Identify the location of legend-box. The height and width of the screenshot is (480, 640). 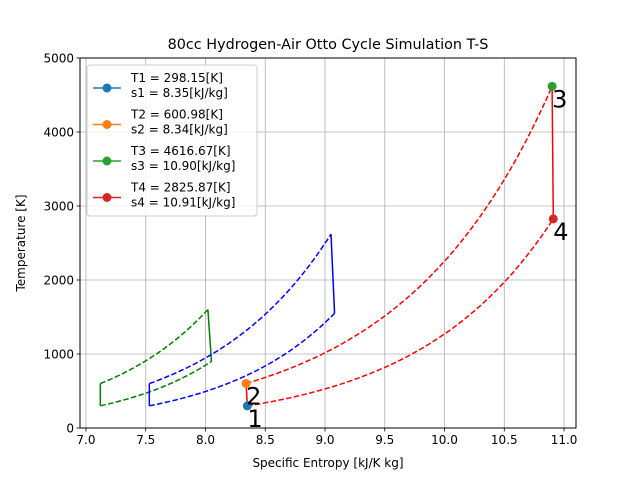
(172, 140).